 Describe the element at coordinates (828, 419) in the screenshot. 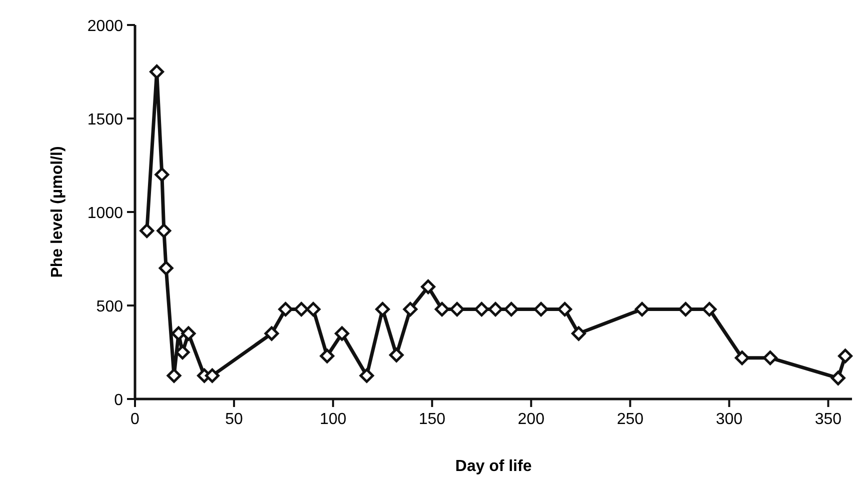

I see `x-tick-label: 350` at that location.